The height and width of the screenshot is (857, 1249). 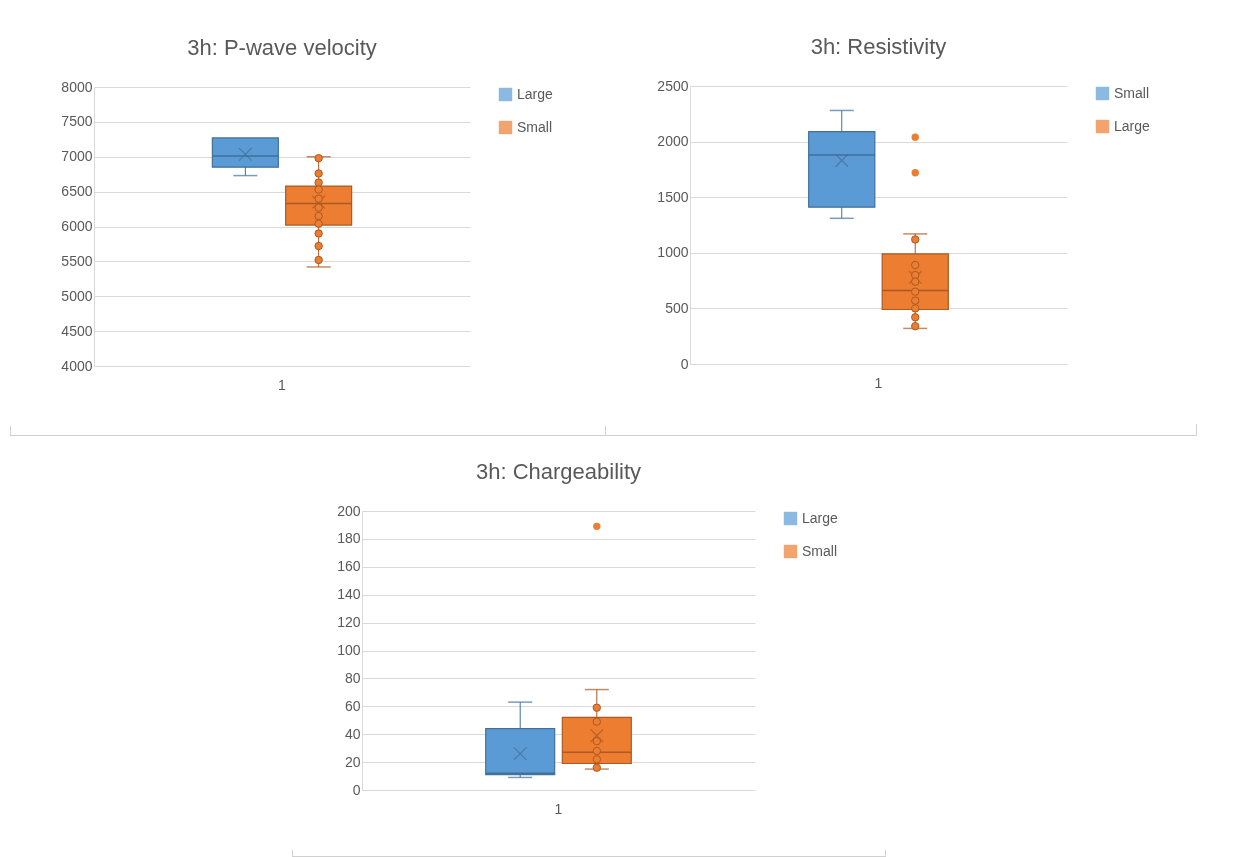 What do you see at coordinates (77, 226) in the screenshot?
I see `y-tick-label: 6000` at bounding box center [77, 226].